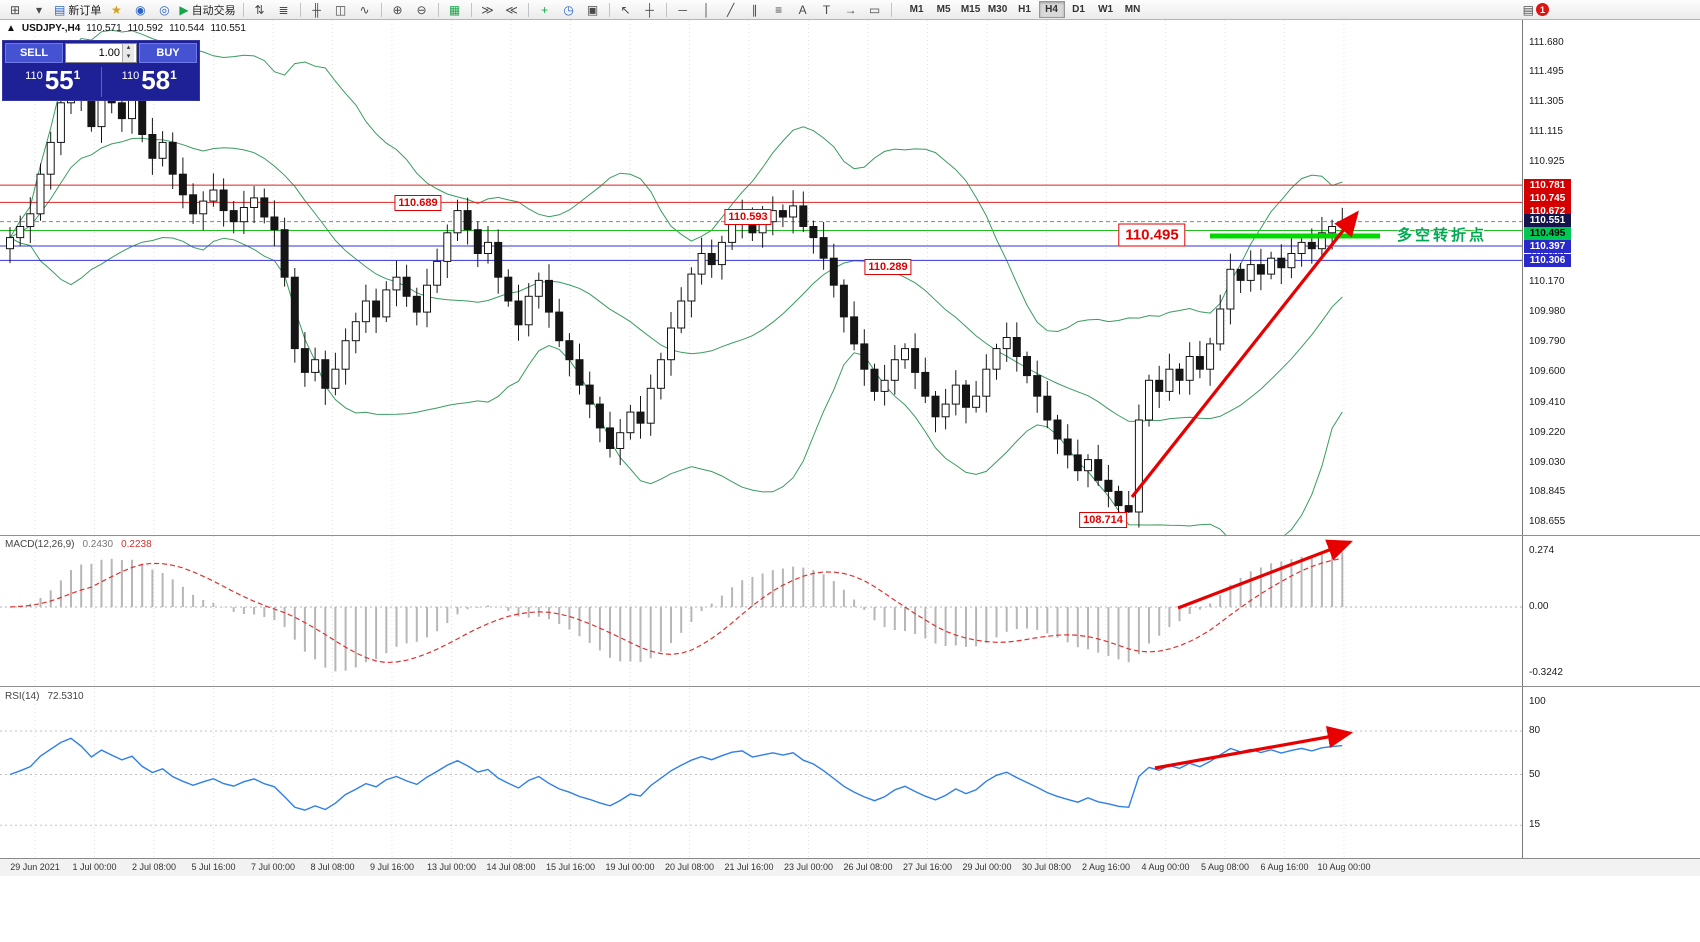 Image resolution: width=1700 pixels, height=942 pixels. What do you see at coordinates (34, 53) in the screenshot?
I see `sell-button: SELL` at bounding box center [34, 53].